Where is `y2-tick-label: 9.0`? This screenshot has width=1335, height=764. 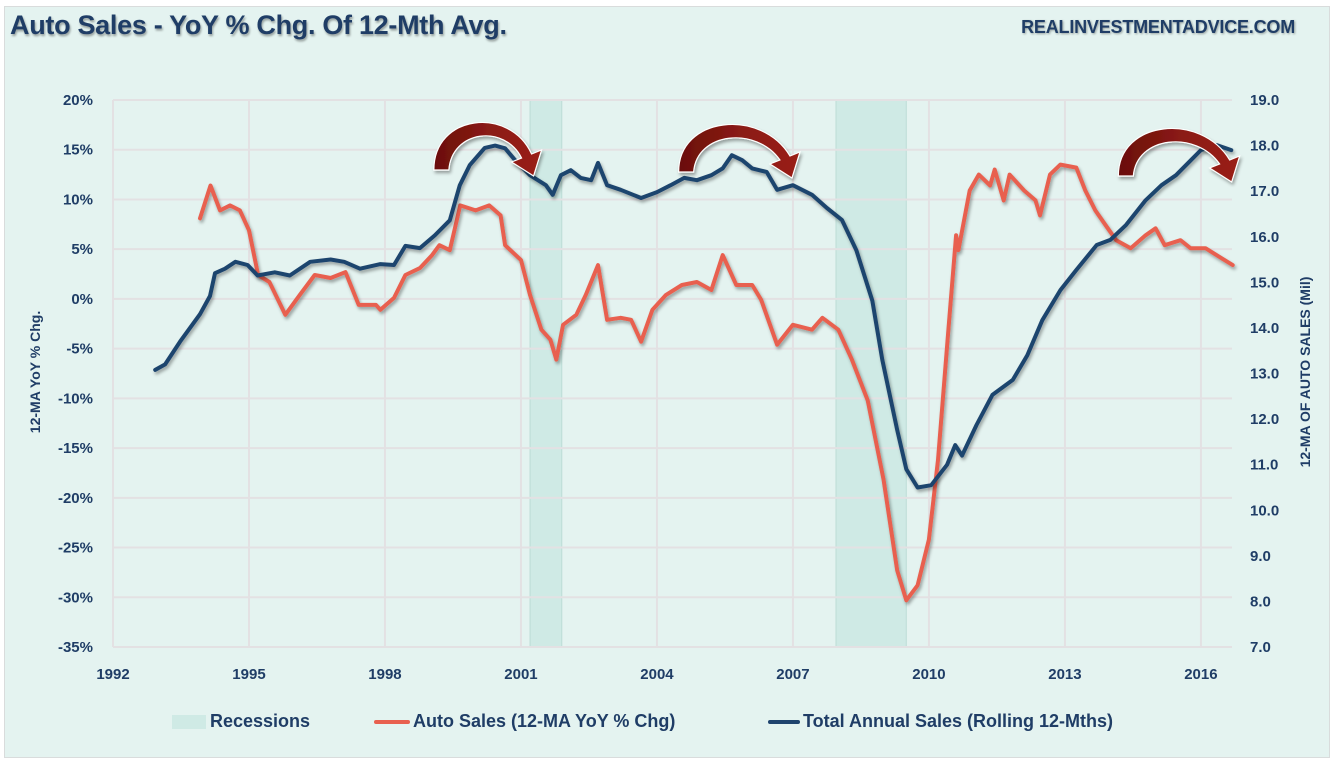
y2-tick-label: 9.0 is located at coordinates (1260, 556).